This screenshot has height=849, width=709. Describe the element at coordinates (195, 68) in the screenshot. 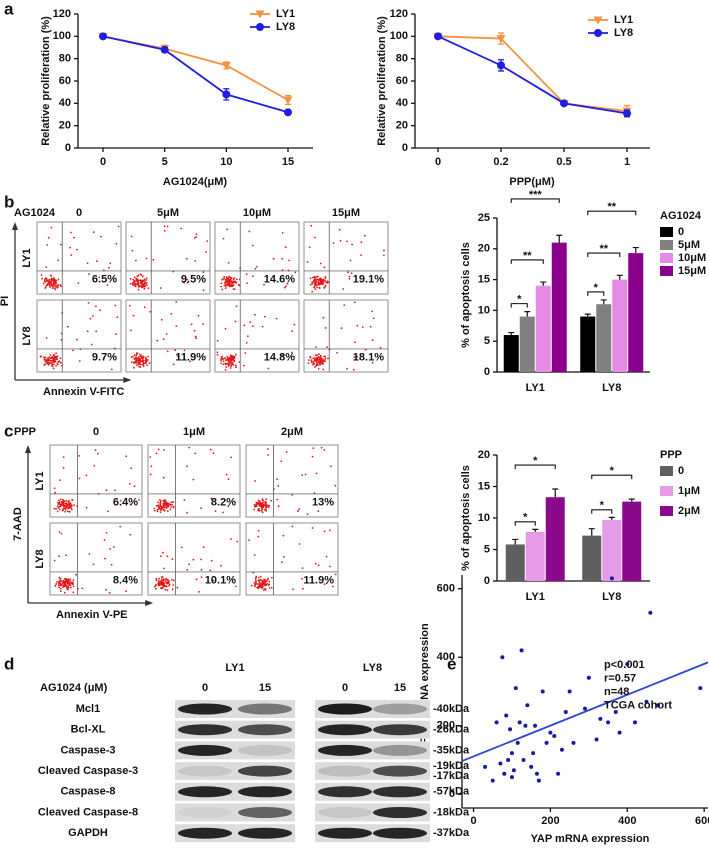

I see `series-line` at that location.